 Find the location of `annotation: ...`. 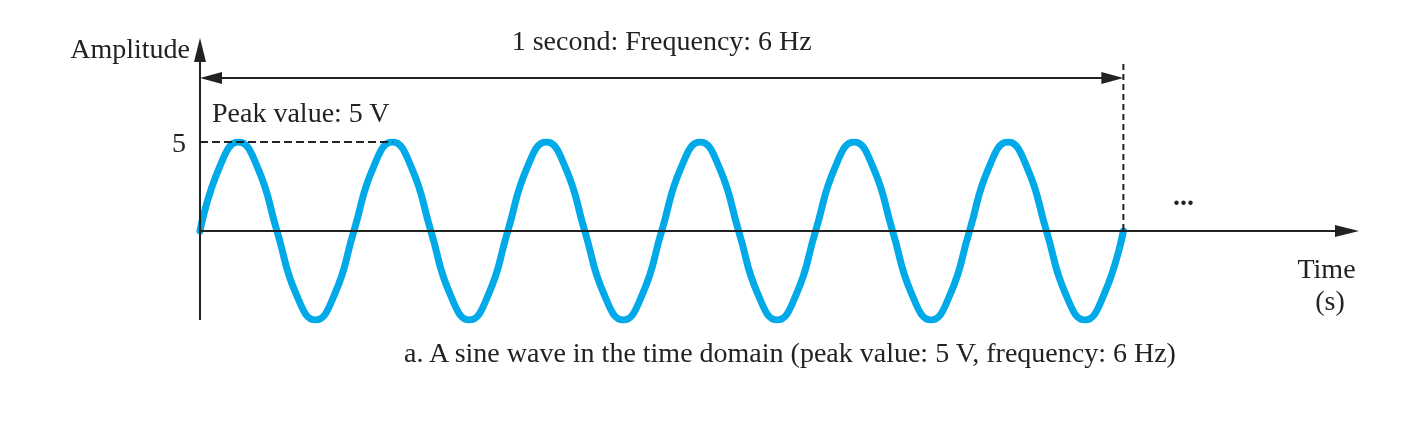

annotation: ... is located at coordinates (1183, 195).